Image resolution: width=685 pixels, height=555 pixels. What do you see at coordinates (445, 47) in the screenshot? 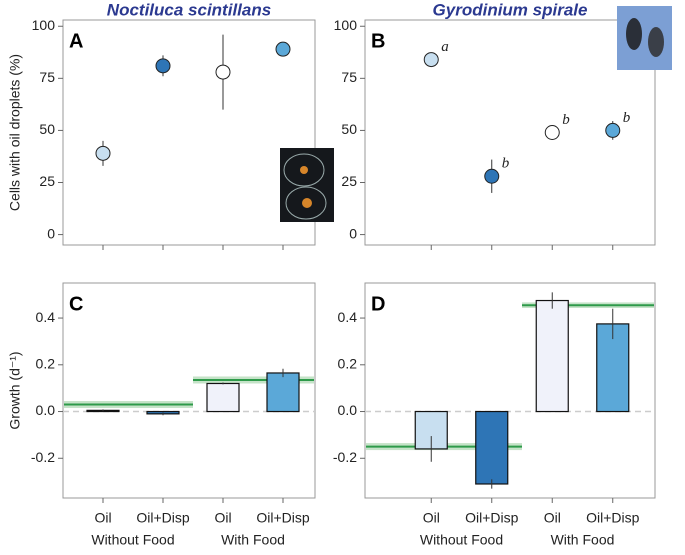
I see `point-label: a` at bounding box center [445, 47].